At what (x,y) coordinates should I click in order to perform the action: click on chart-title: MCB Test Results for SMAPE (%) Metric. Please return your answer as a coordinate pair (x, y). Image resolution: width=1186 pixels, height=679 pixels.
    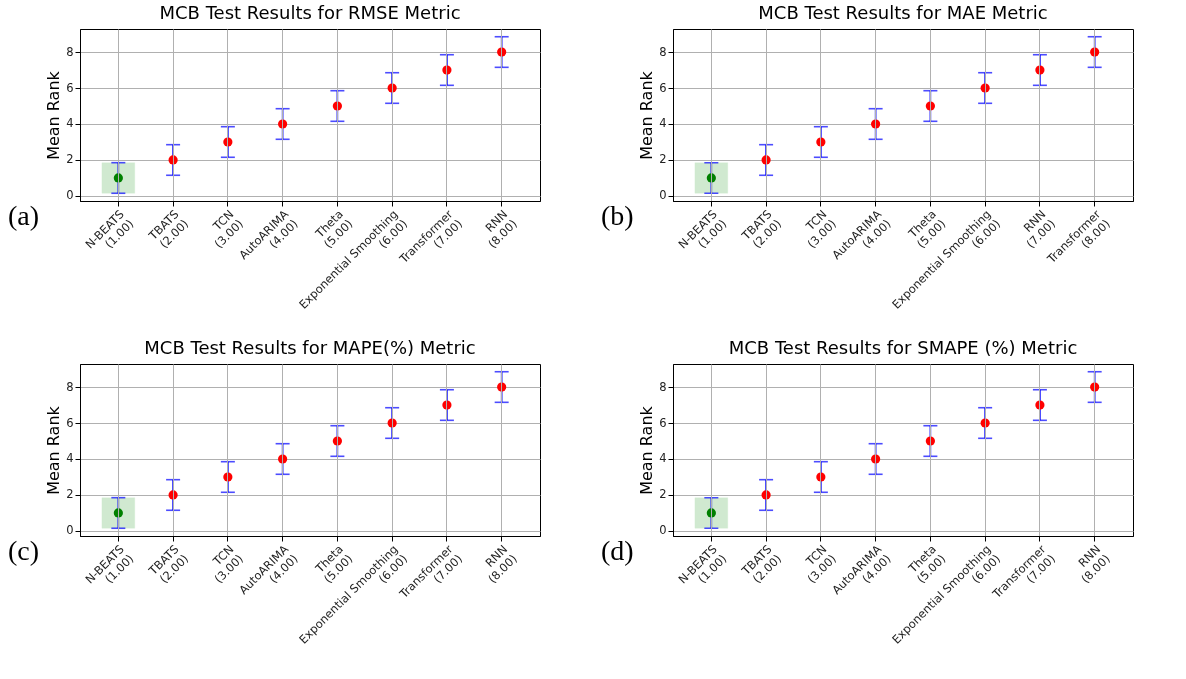
    Looking at the image, I should click on (903, 347).